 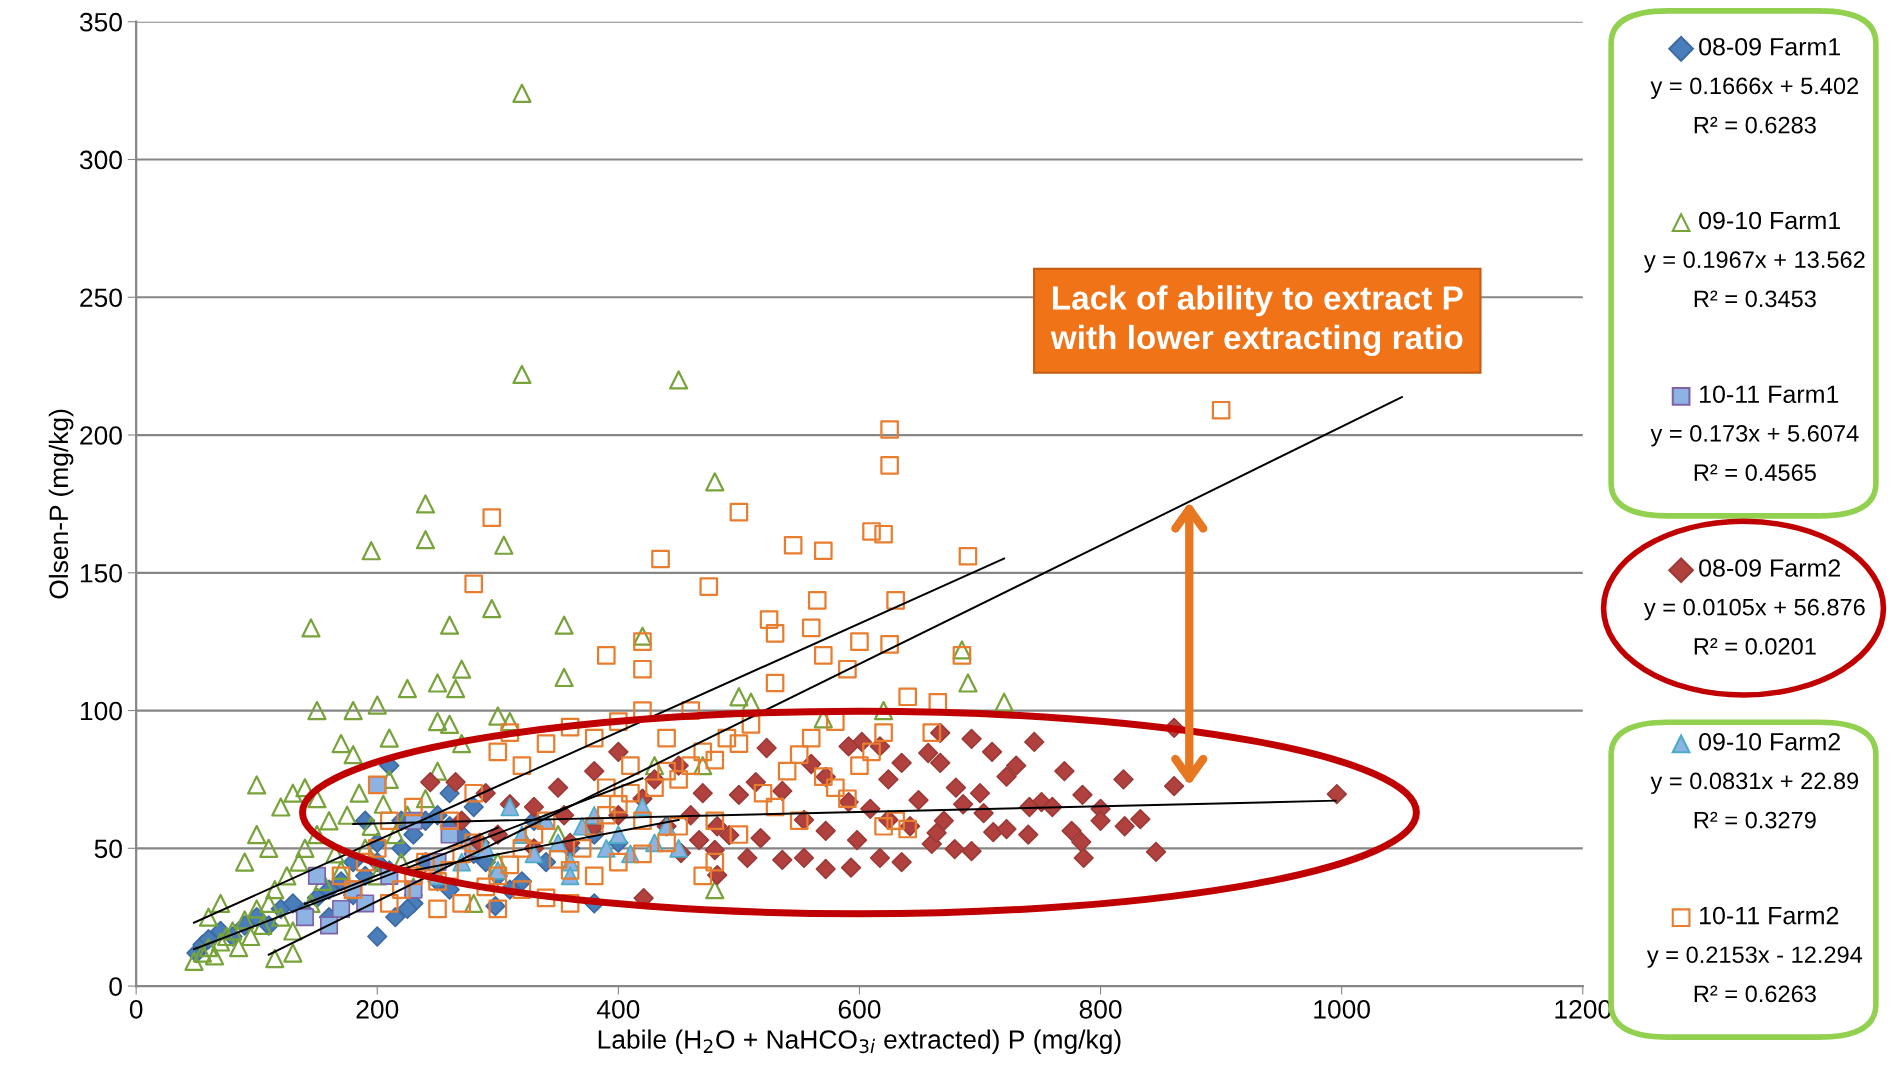 I want to click on x-tick-label: 800, so click(x=1100, y=1009).